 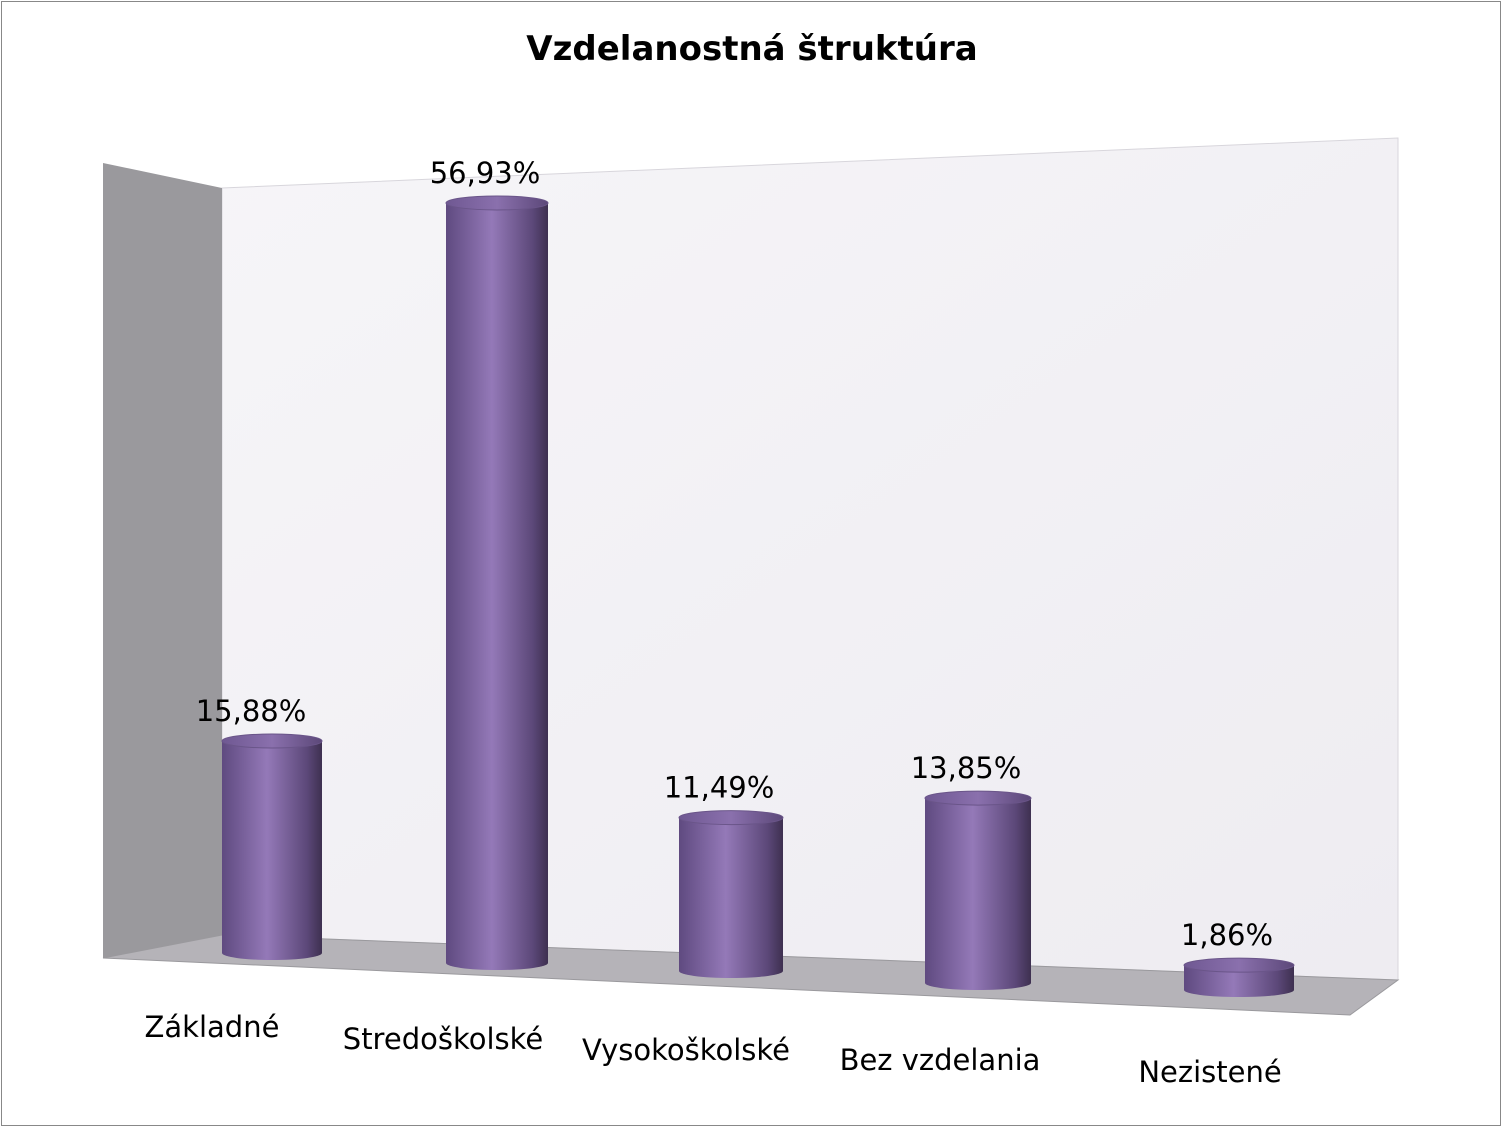 What do you see at coordinates (686, 1050) in the screenshot?
I see `category-label: Vysokoškolské` at bounding box center [686, 1050].